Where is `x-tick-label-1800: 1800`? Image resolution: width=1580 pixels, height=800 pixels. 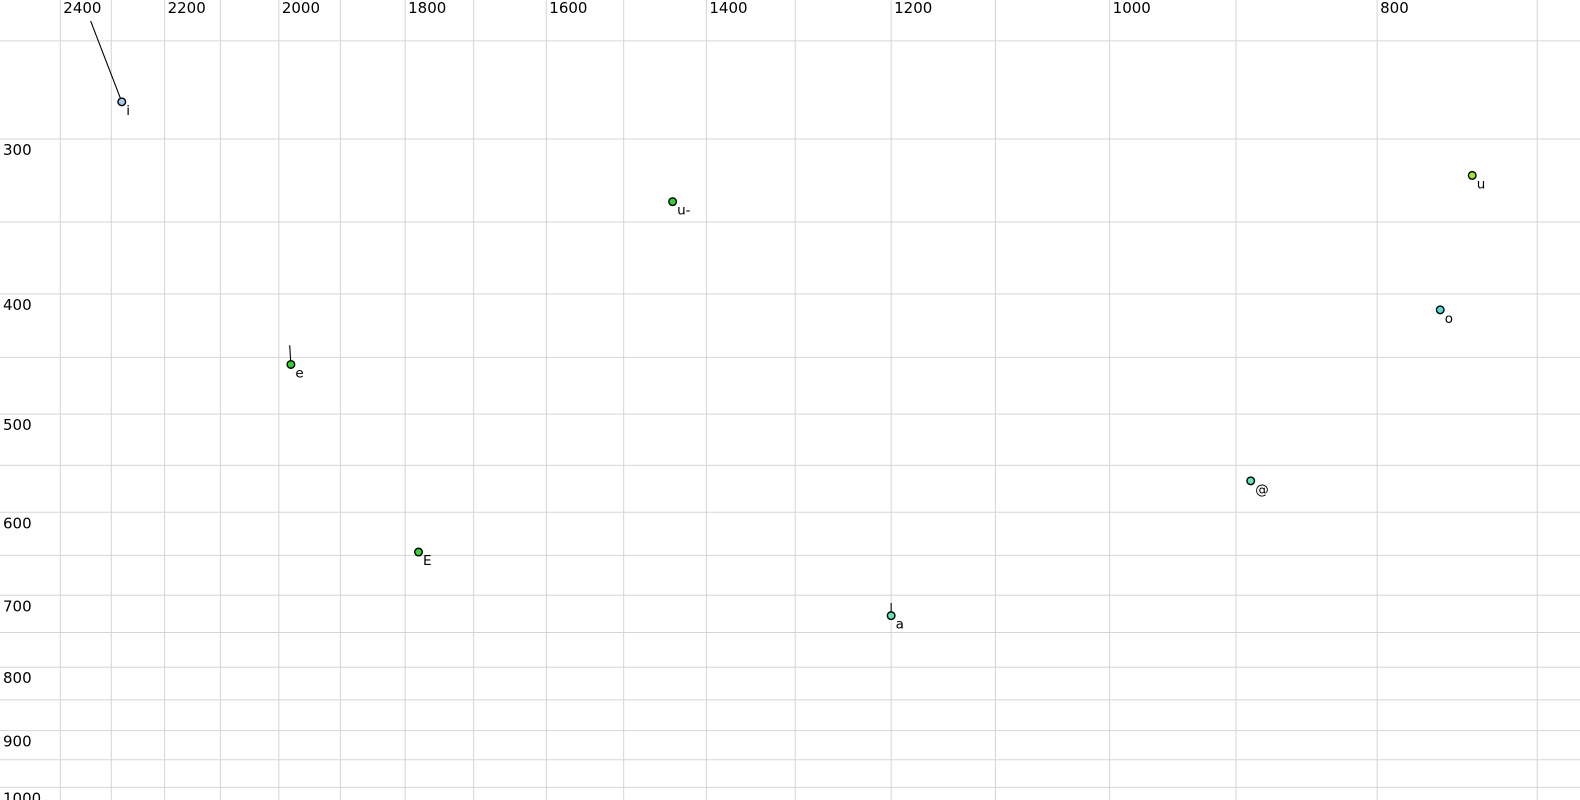 x-tick-label-1800: 1800 is located at coordinates (427, 8).